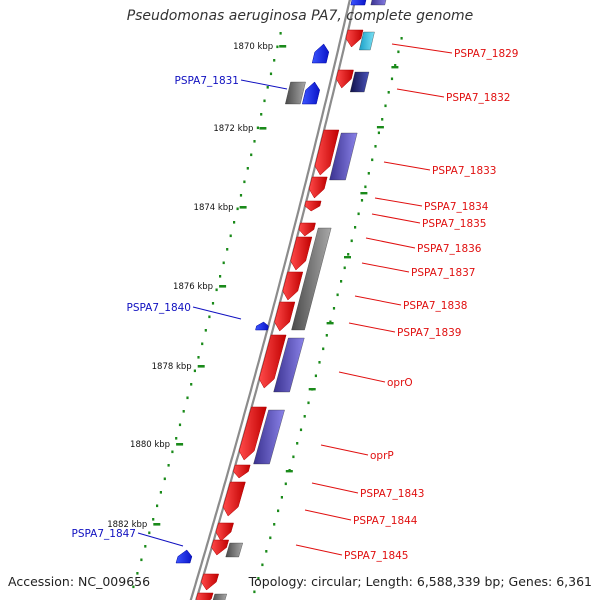 This screenshot has width=600, height=600. I want to click on reverse-gene-label: PSPA7_1831, so click(207, 81).